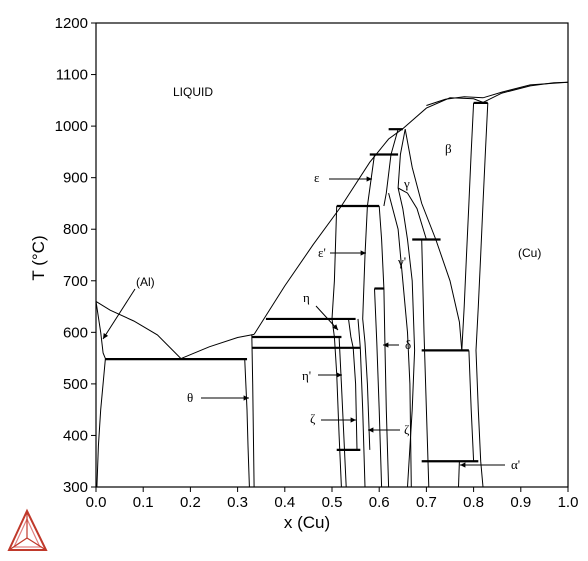 The width and height of the screenshot is (588, 561). What do you see at coordinates (520, 502) in the screenshot?
I see `x-tick-label: 0.9` at bounding box center [520, 502].